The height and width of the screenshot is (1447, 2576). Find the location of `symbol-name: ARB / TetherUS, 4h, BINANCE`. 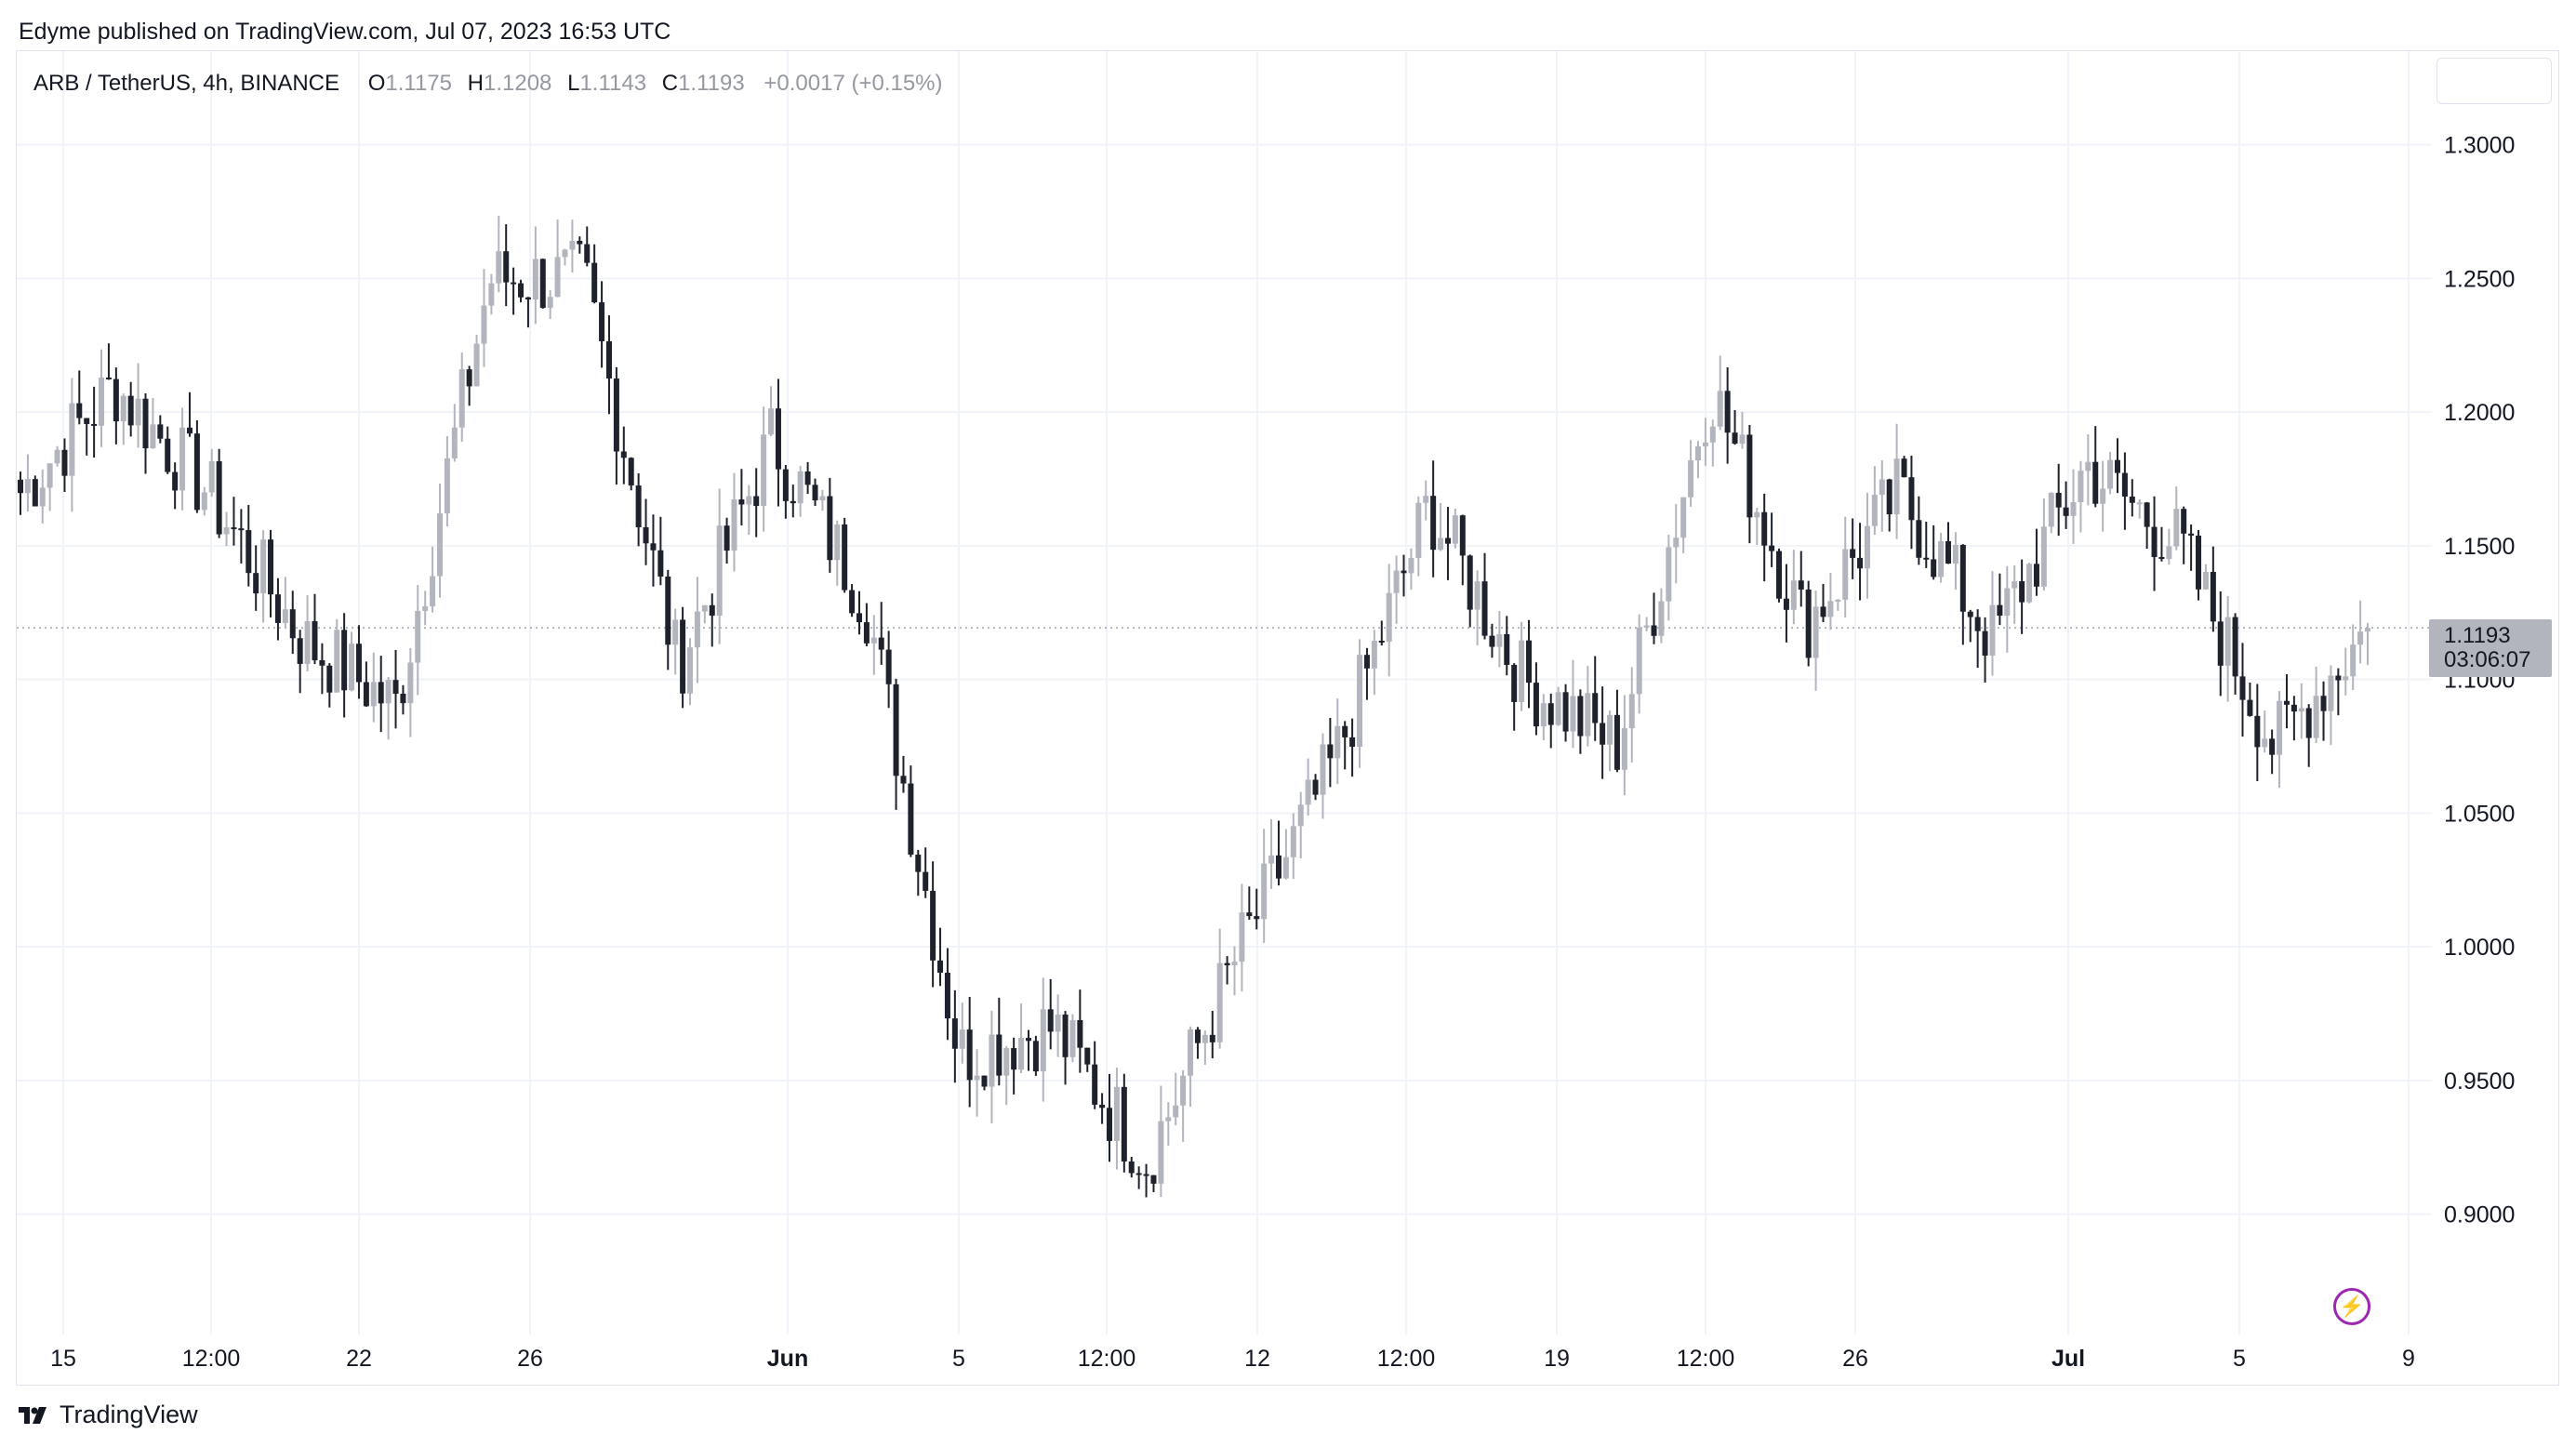

symbol-name: ARB / TetherUS, 4h, BINANCE is located at coordinates (186, 83).